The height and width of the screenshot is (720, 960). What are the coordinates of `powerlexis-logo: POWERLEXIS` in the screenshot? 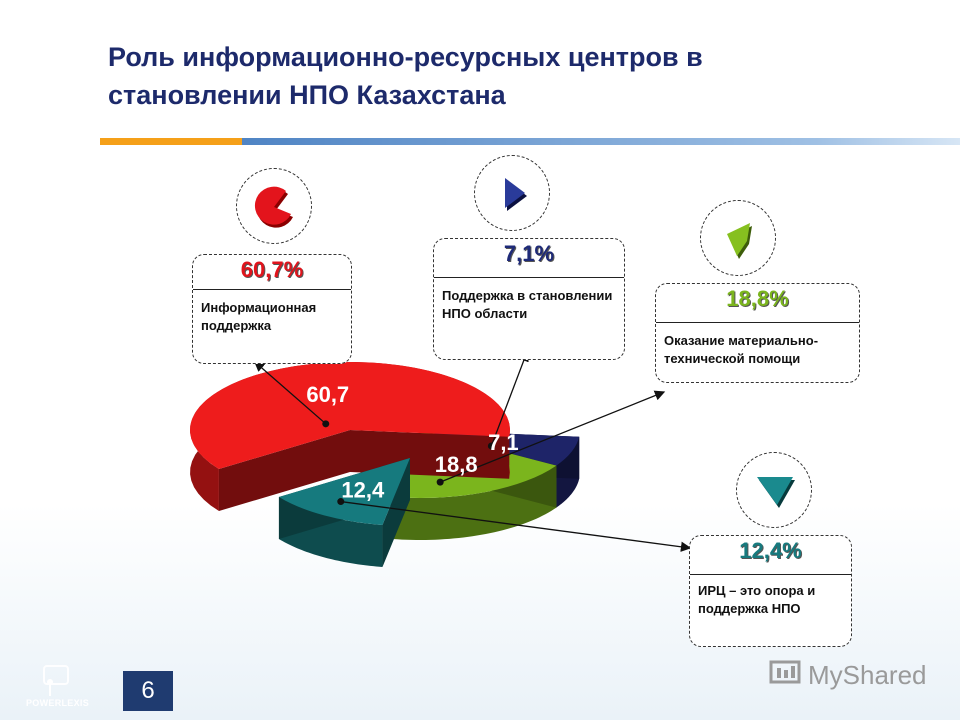 It's located at (61, 689).